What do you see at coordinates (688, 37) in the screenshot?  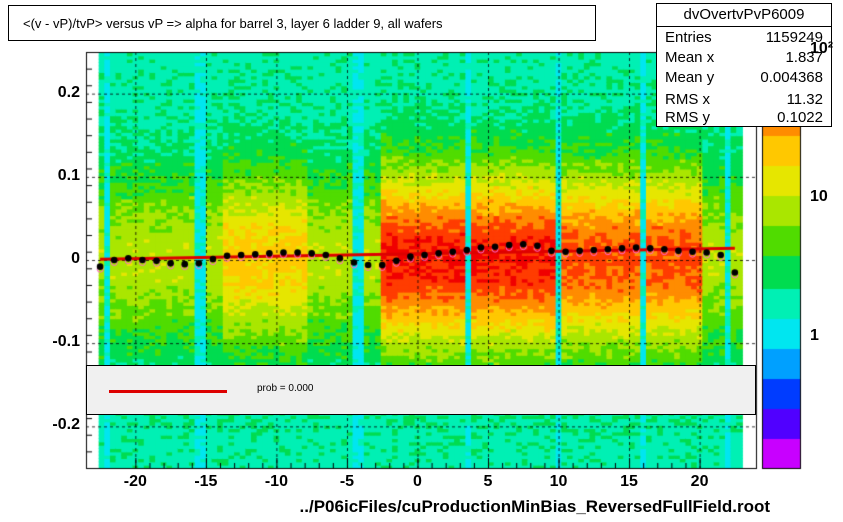 I see `stats-key: Entries` at bounding box center [688, 37].